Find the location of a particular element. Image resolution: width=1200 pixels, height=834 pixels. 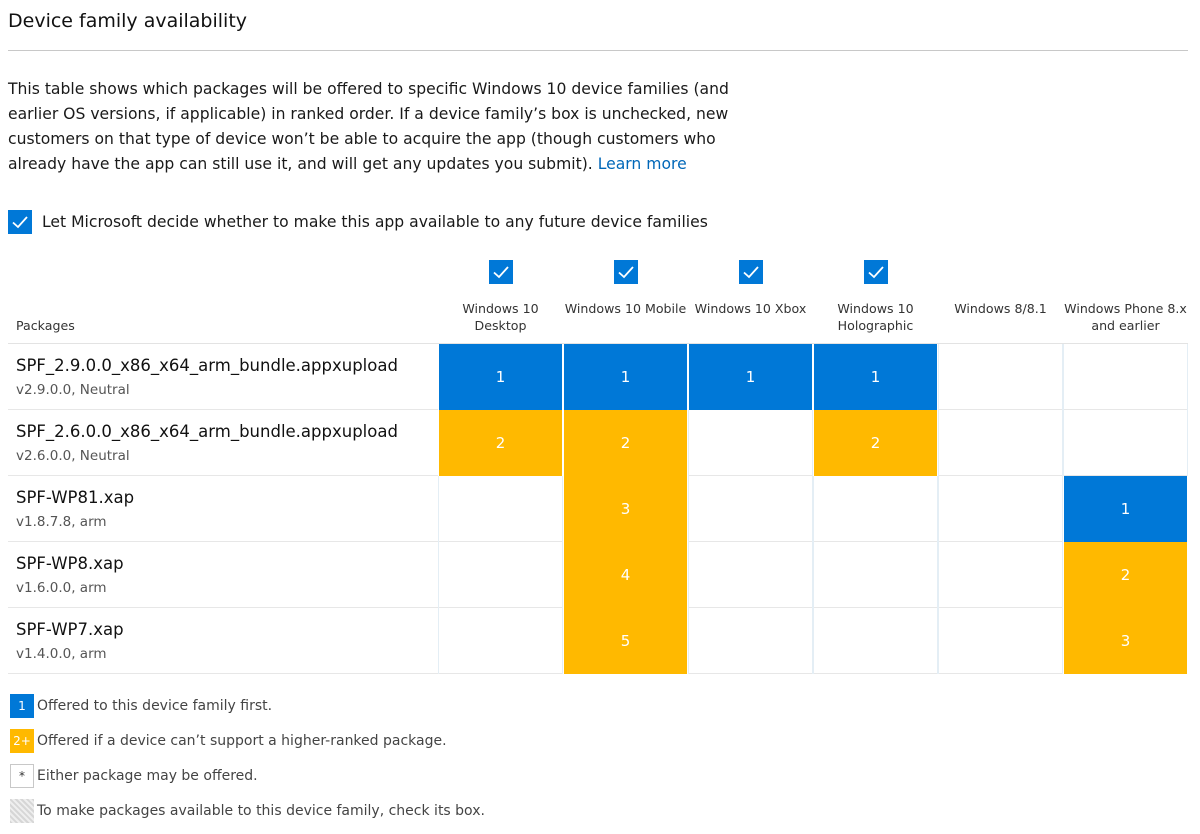

column-header-windows-10-holographic: Windows 10 Holographic is located at coordinates (875, 317).